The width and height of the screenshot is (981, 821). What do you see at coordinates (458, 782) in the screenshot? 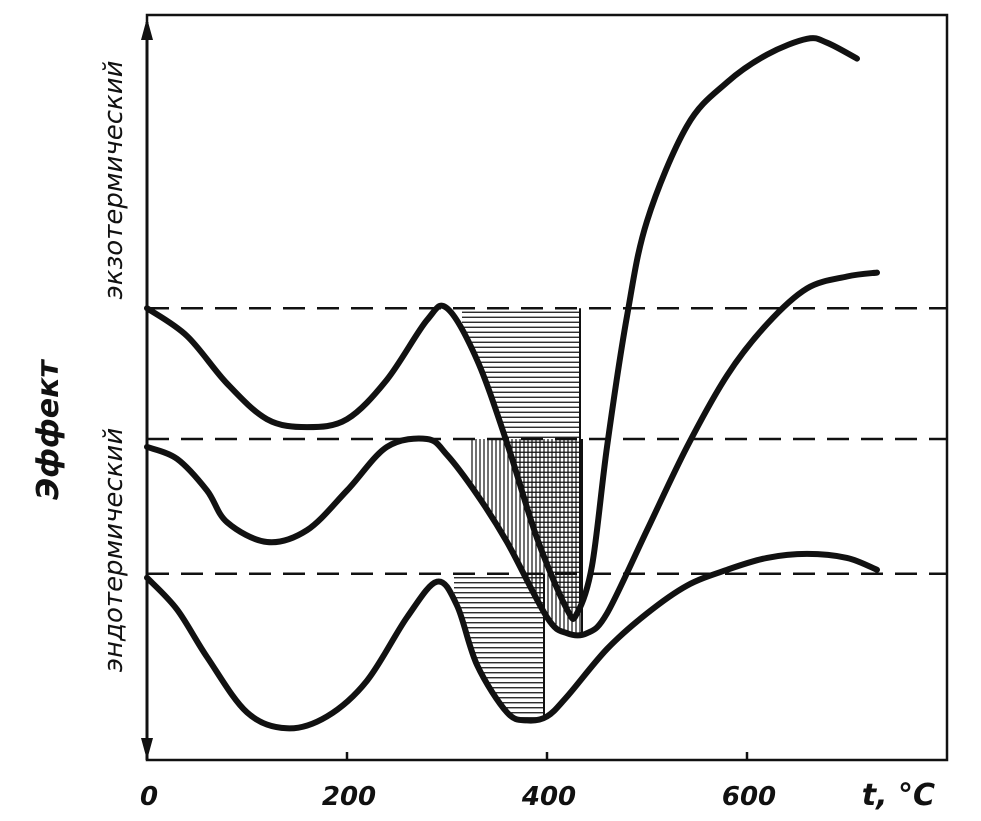
I see `x-ticks: 0 200 400 600` at bounding box center [458, 782].